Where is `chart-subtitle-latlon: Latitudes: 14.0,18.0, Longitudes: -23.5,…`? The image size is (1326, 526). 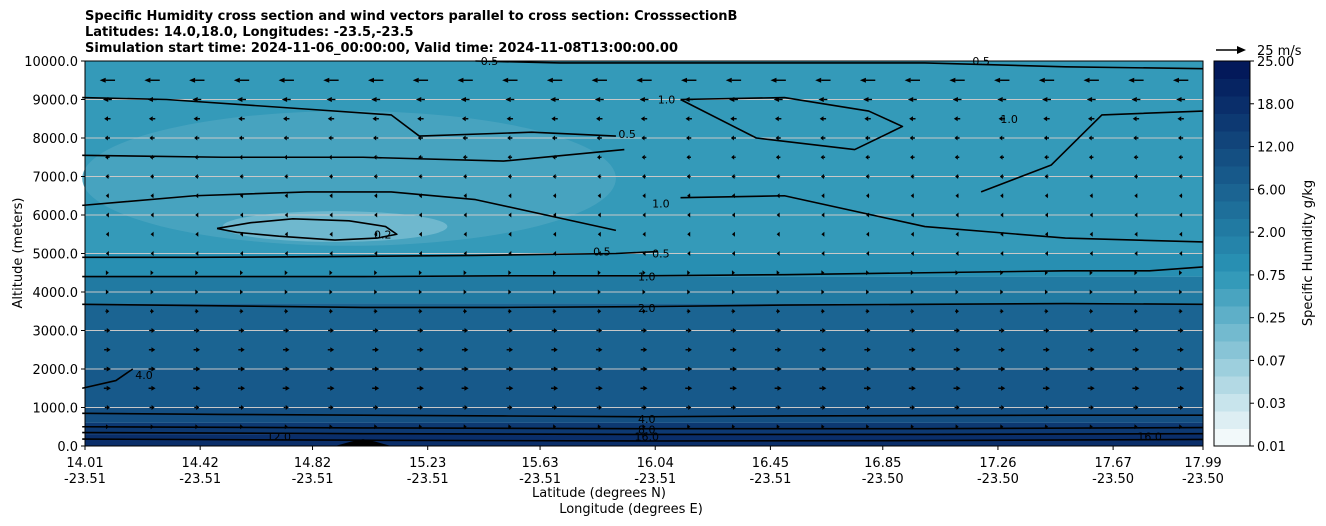
chart-subtitle-latlon: Latitudes: 14.0,18.0, Longitudes: -23.5,… is located at coordinates (249, 32).